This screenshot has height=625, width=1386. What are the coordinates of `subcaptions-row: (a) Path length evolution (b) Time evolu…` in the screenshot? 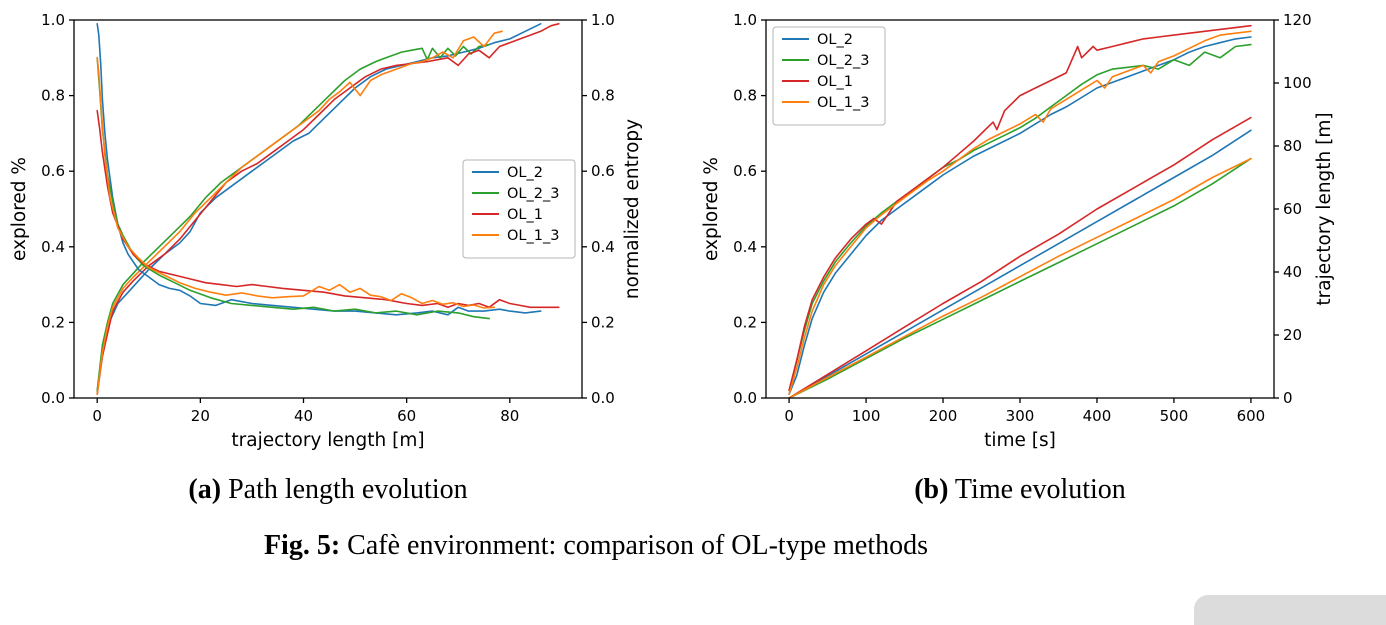 It's located at (693, 490).